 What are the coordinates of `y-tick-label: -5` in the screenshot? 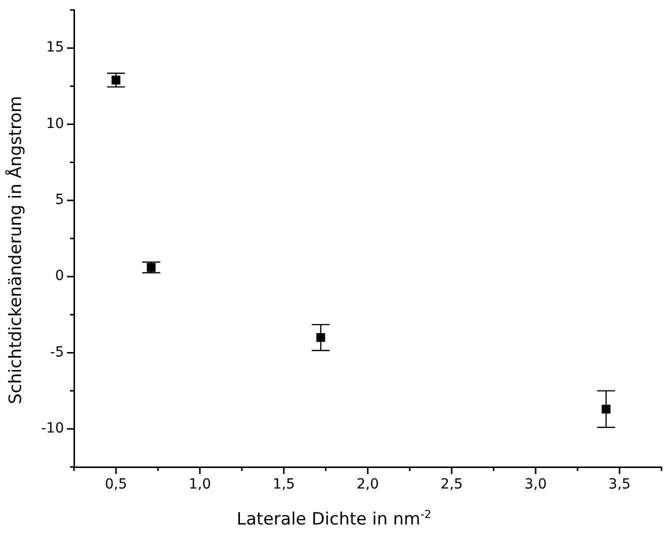 It's located at (57, 352).